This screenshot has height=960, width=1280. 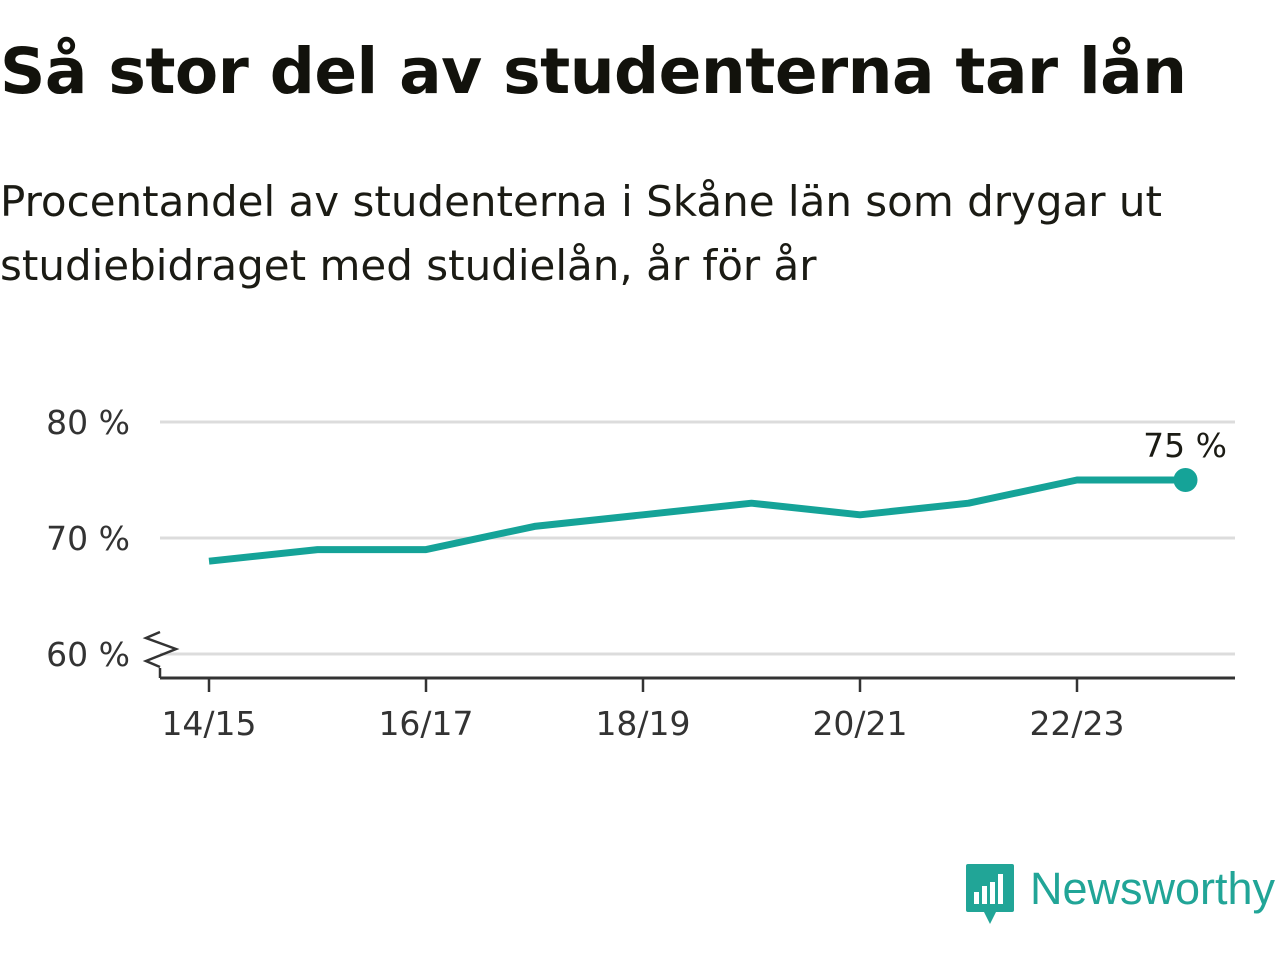 I want to click on x-tick-label: 16/17, so click(x=425, y=723).